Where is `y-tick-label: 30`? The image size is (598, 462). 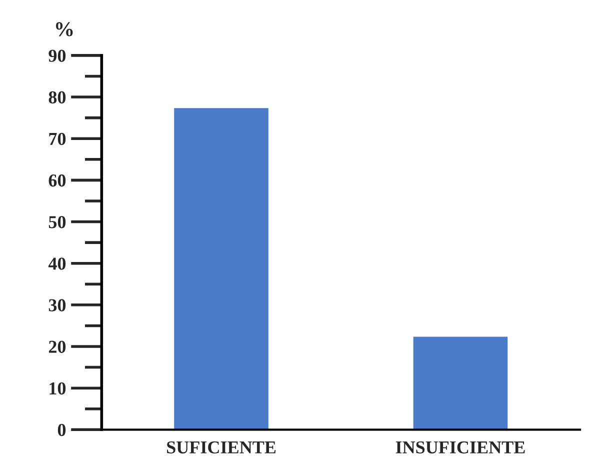 y-tick-label: 30 is located at coordinates (57, 305).